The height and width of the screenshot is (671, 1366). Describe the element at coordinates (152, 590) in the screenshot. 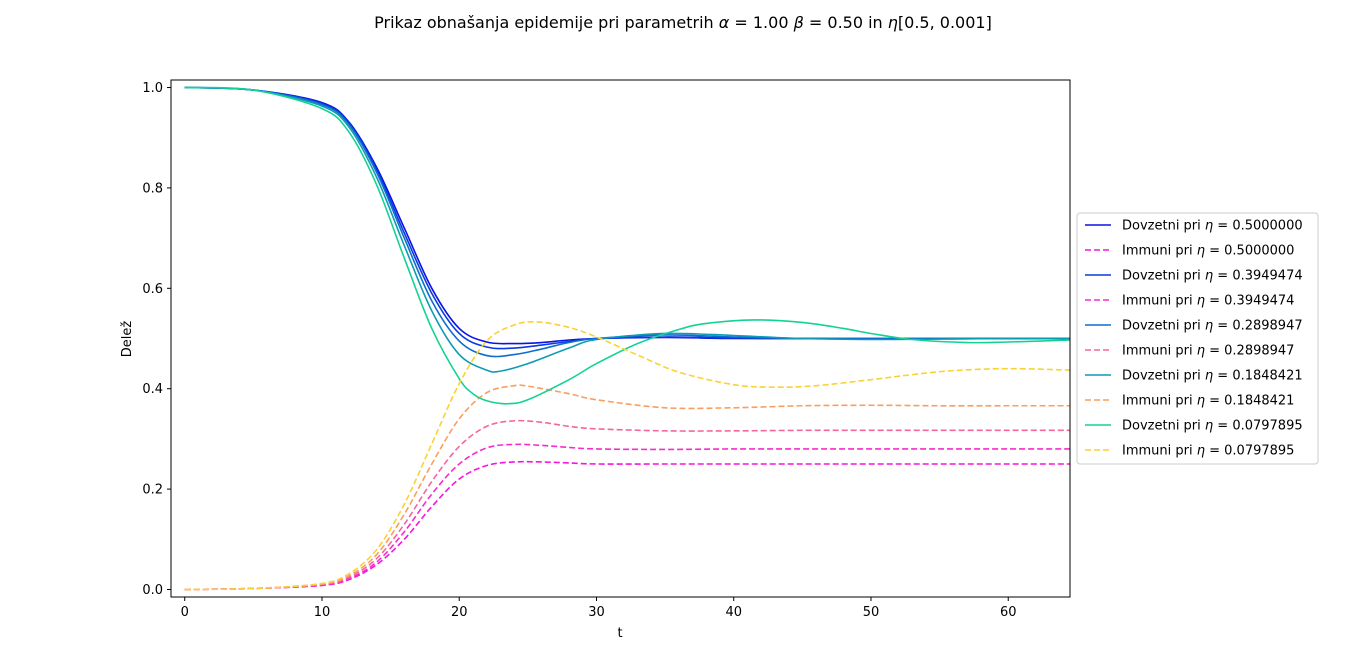

I see `y-tick-label: 0.0` at that location.